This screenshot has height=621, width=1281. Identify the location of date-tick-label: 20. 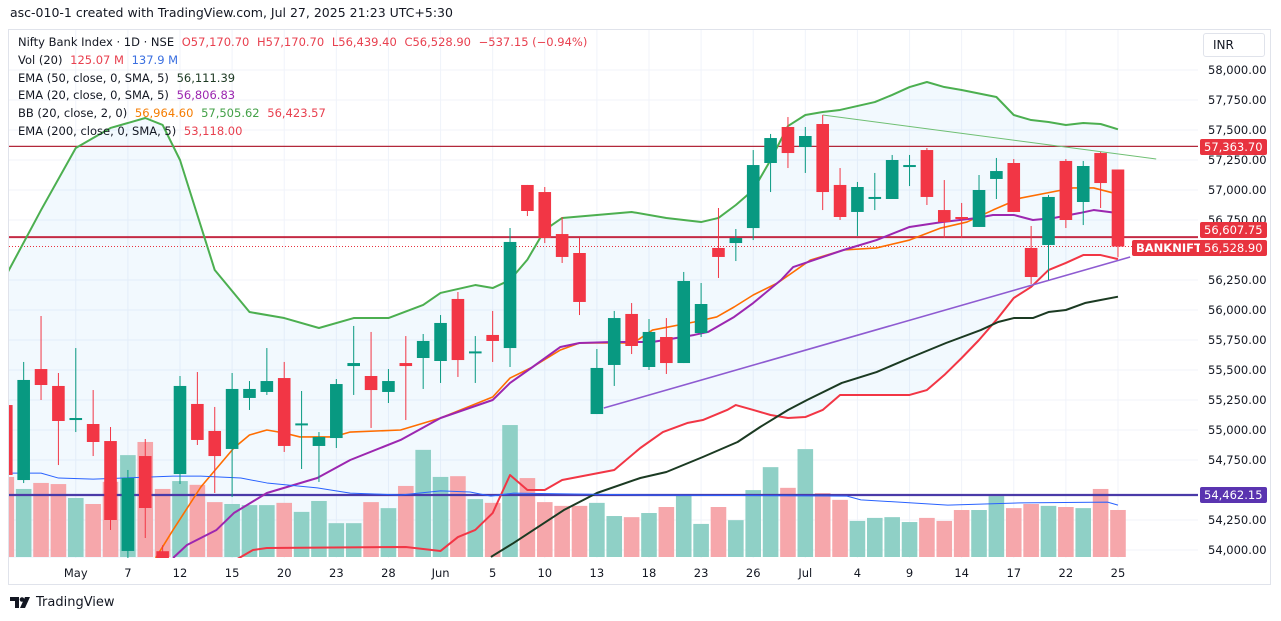
(284, 573).